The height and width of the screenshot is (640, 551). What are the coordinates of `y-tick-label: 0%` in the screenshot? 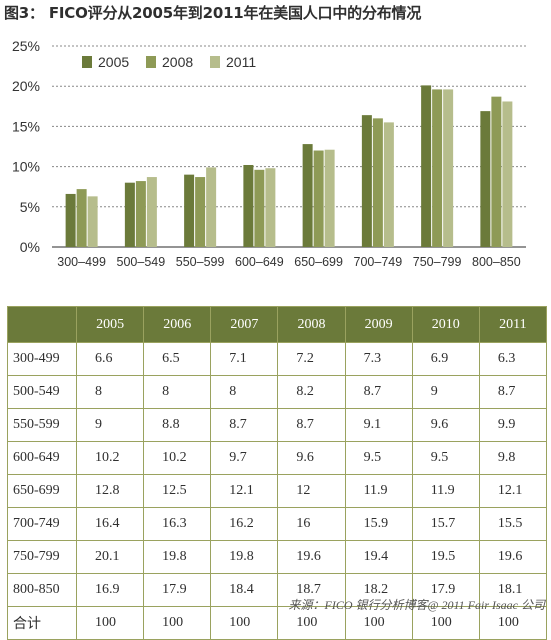 It's located at (30, 247).